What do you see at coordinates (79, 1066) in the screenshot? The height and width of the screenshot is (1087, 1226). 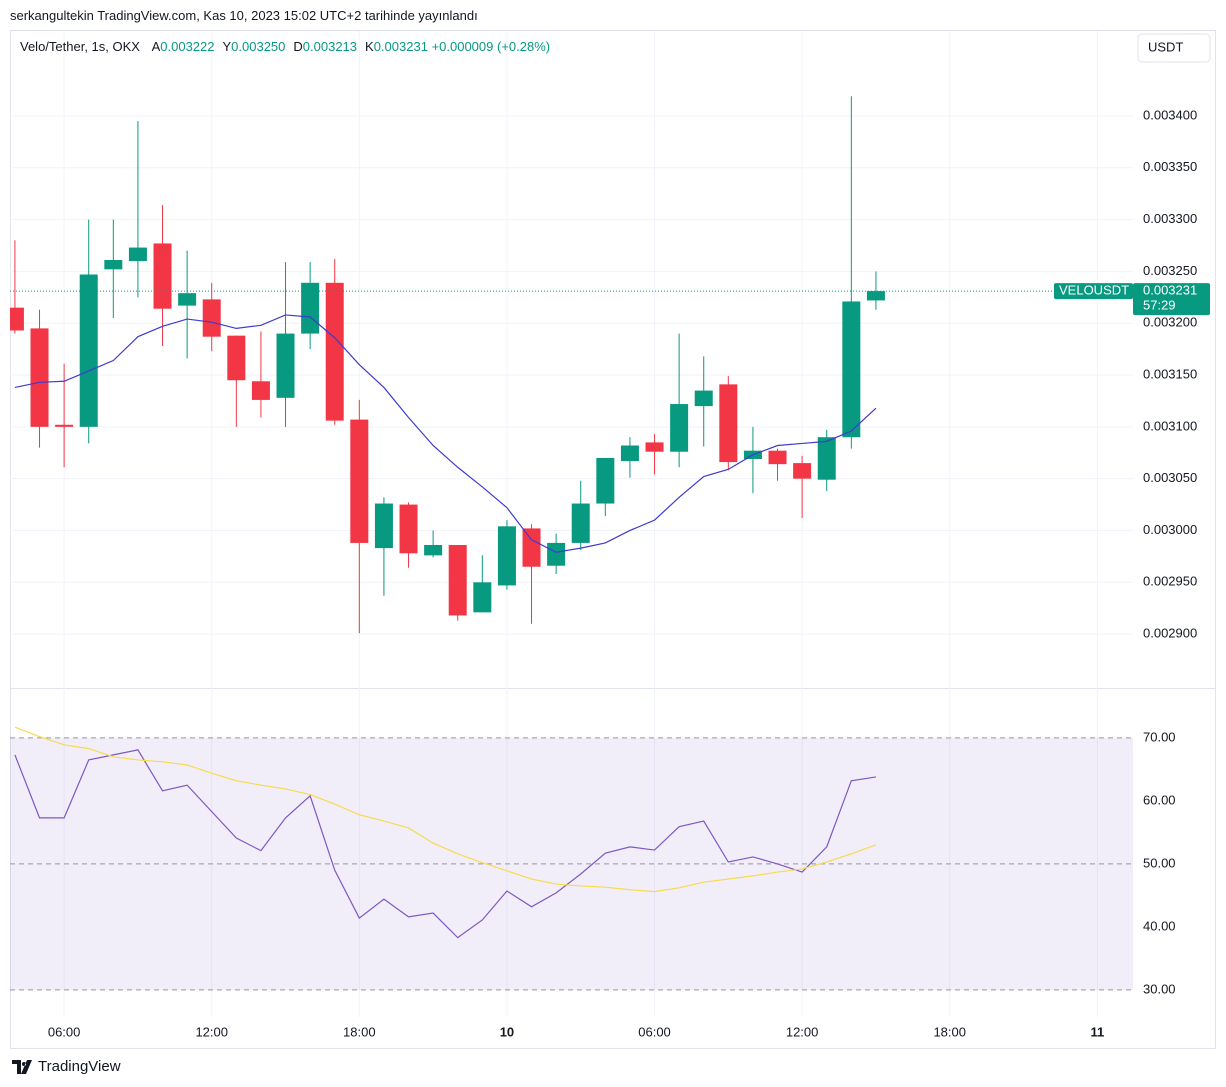 I see `brand-name: TradingView` at bounding box center [79, 1066].